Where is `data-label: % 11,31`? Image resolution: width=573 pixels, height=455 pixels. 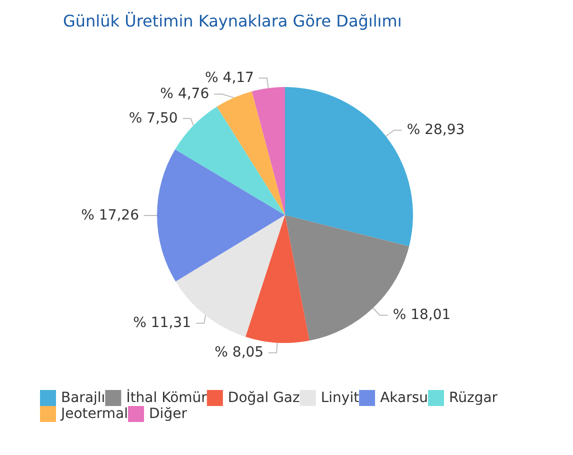 data-label: % 11,31 is located at coordinates (162, 323).